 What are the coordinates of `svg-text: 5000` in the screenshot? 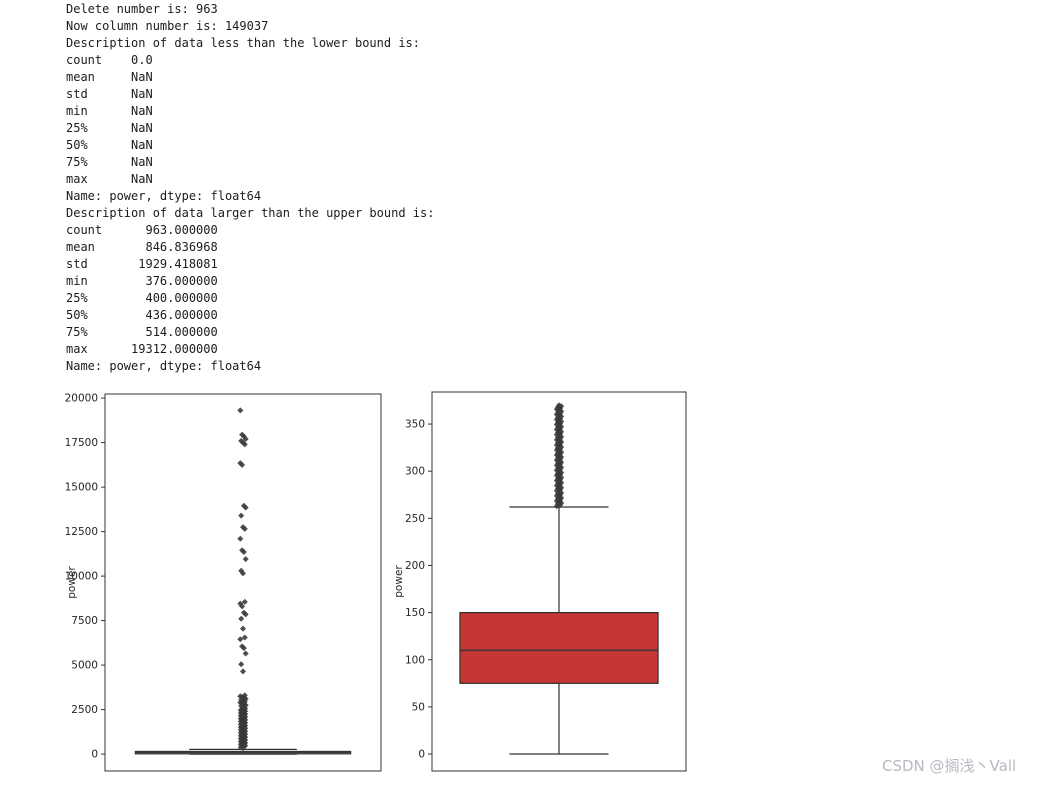 It's located at (84, 666).